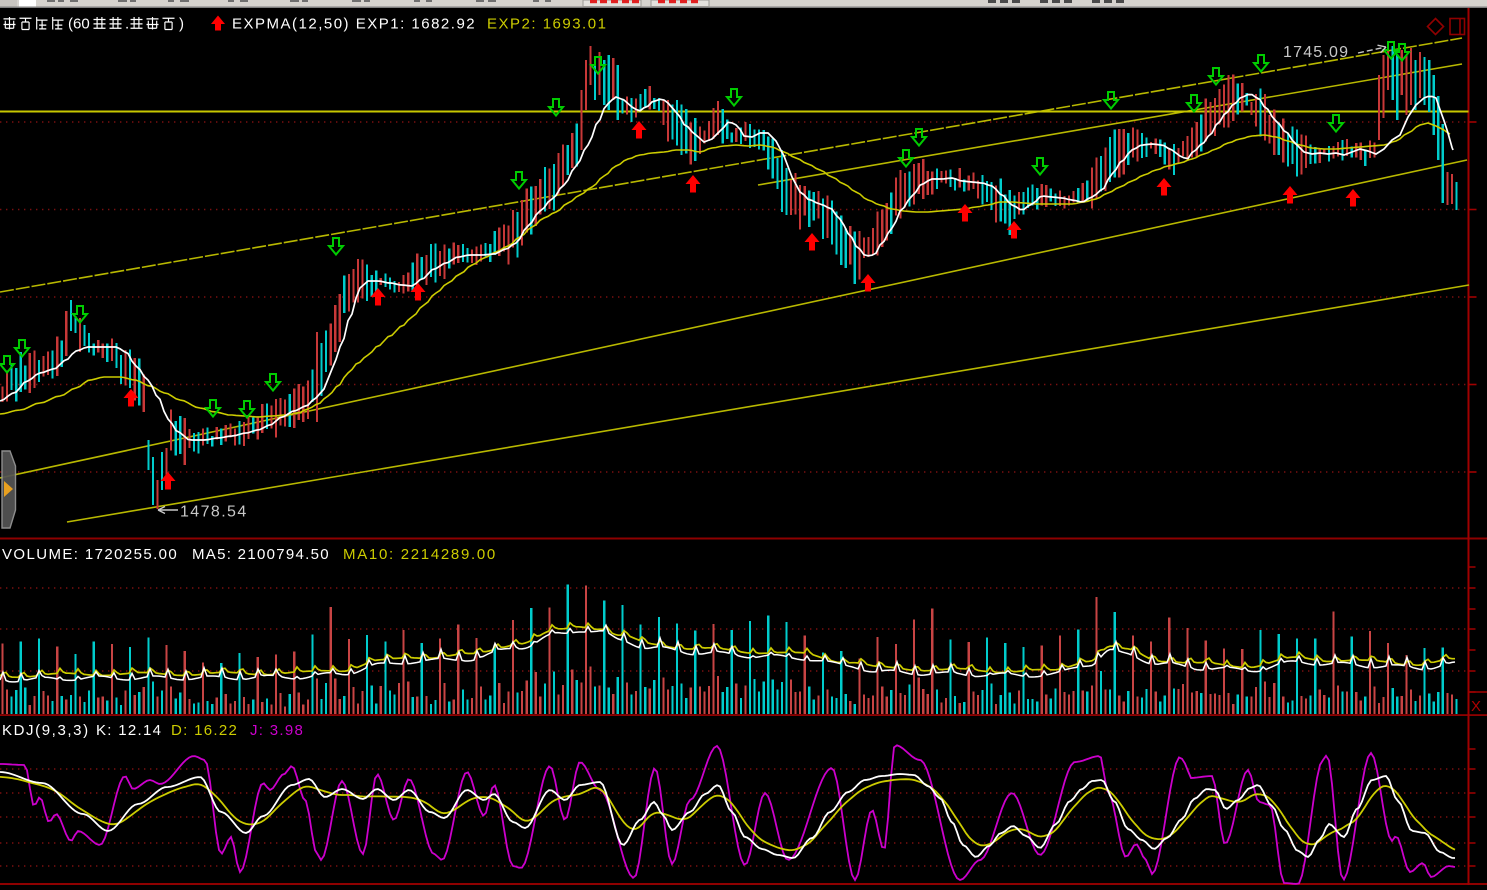 This screenshot has width=1487, height=890. I want to click on svg-text: EXPMA(12,50) EXP1: 1682.92, so click(354, 24).